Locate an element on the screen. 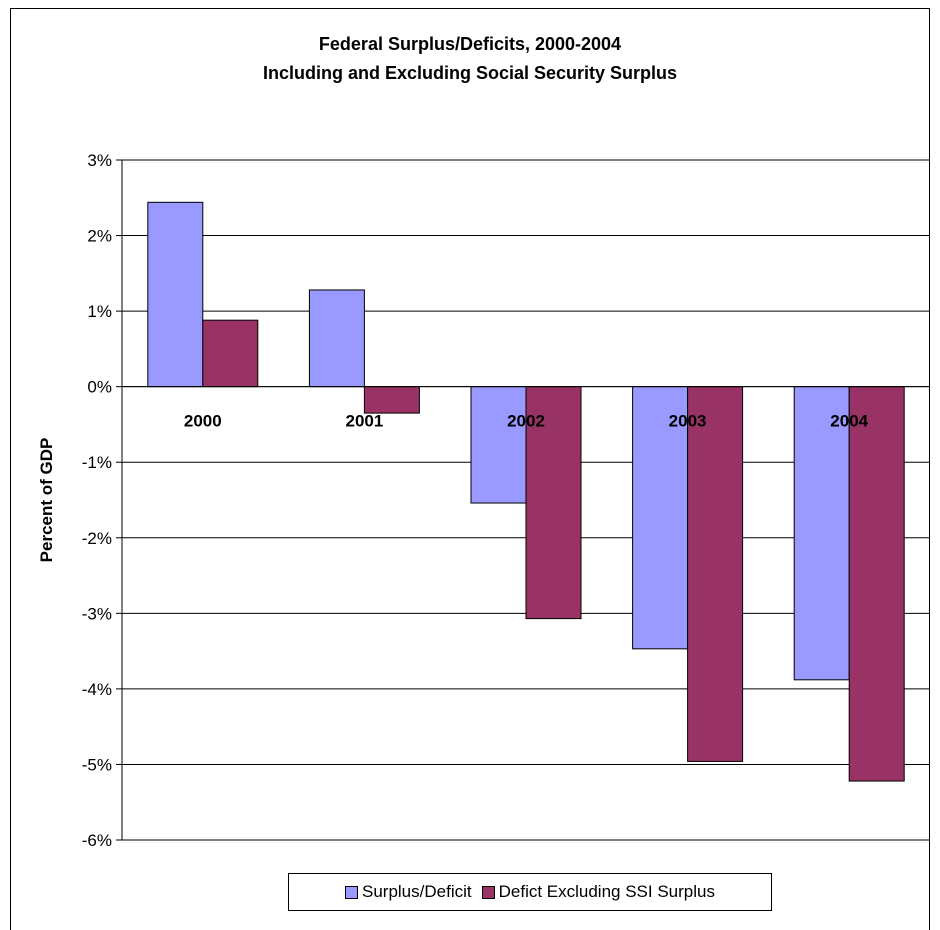 This screenshot has width=940, height=930. bar-surplus-2000 is located at coordinates (175, 294).